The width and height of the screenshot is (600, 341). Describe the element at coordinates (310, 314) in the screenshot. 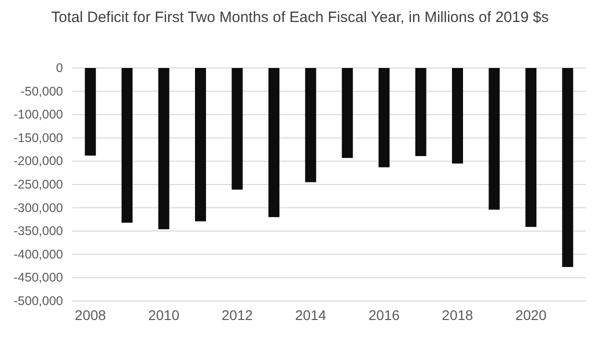

I see `x-tick-label: 2014` at that location.